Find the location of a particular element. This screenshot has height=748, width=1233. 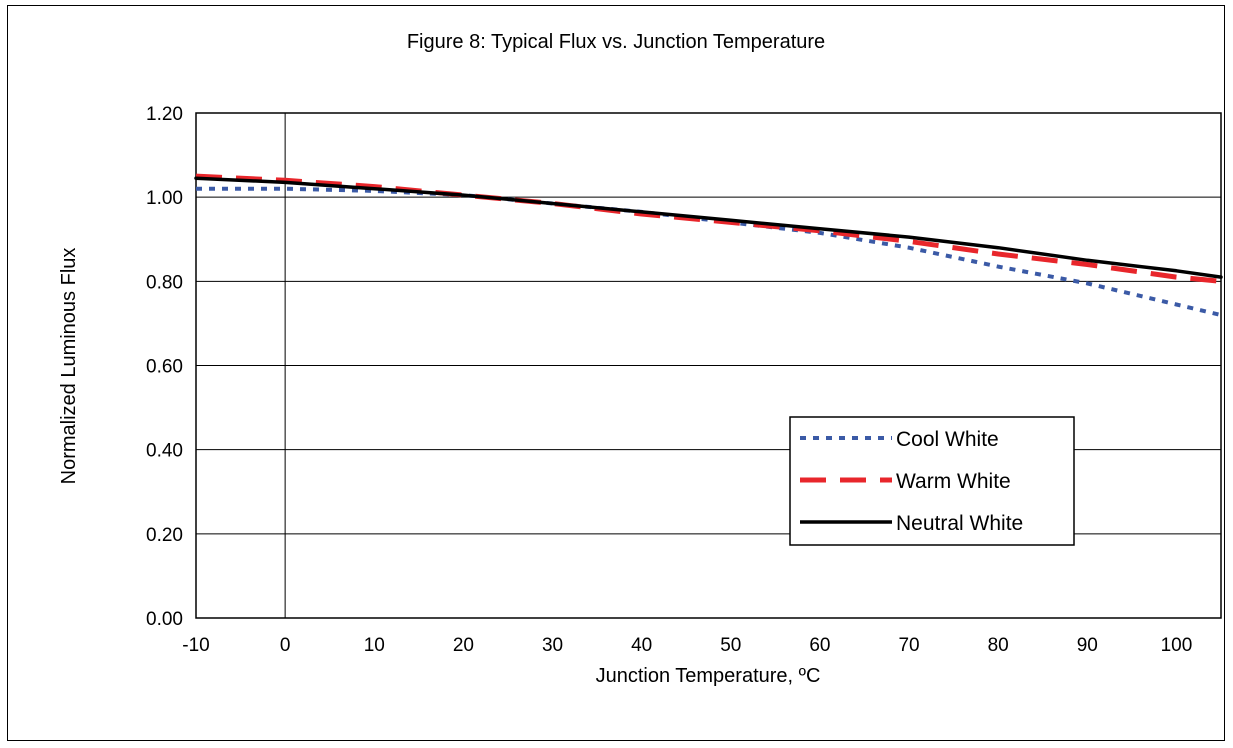

x-axis-label: Junction Temperature, ºC is located at coordinates (708, 676).